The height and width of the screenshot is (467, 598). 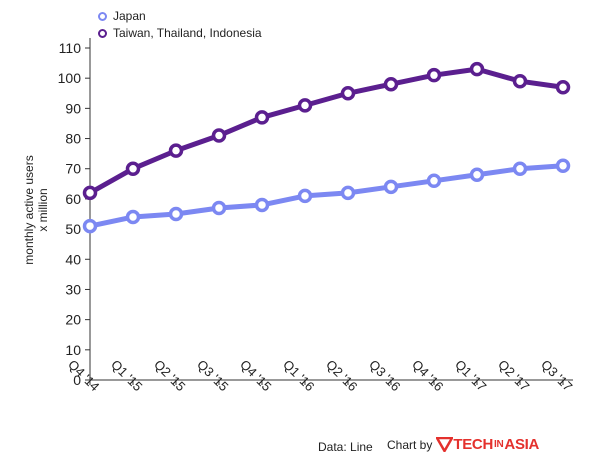 I want to click on y-tick-label-20: 20, so click(x=73, y=320).